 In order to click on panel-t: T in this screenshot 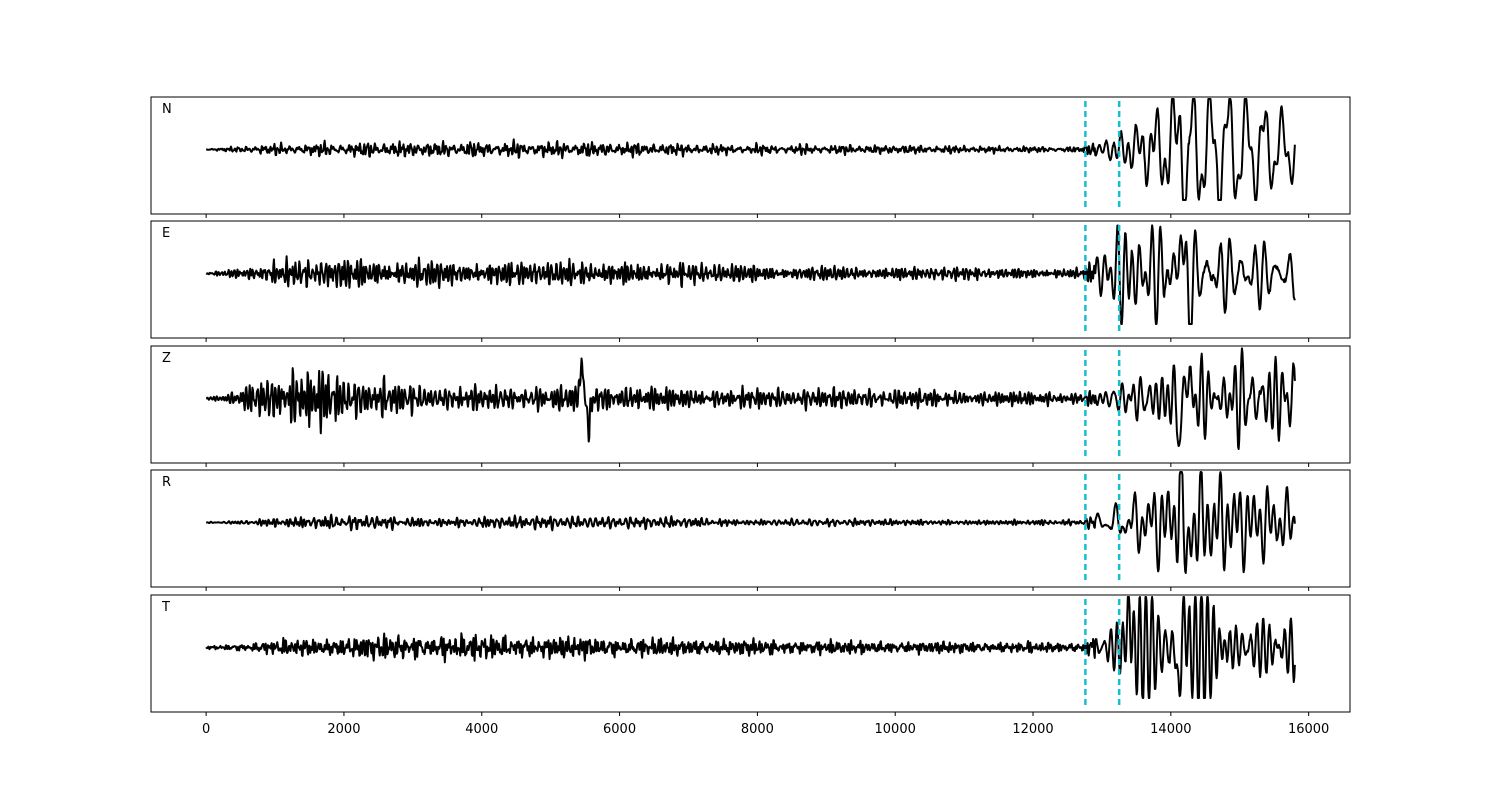, I will do `click(750, 655)`.